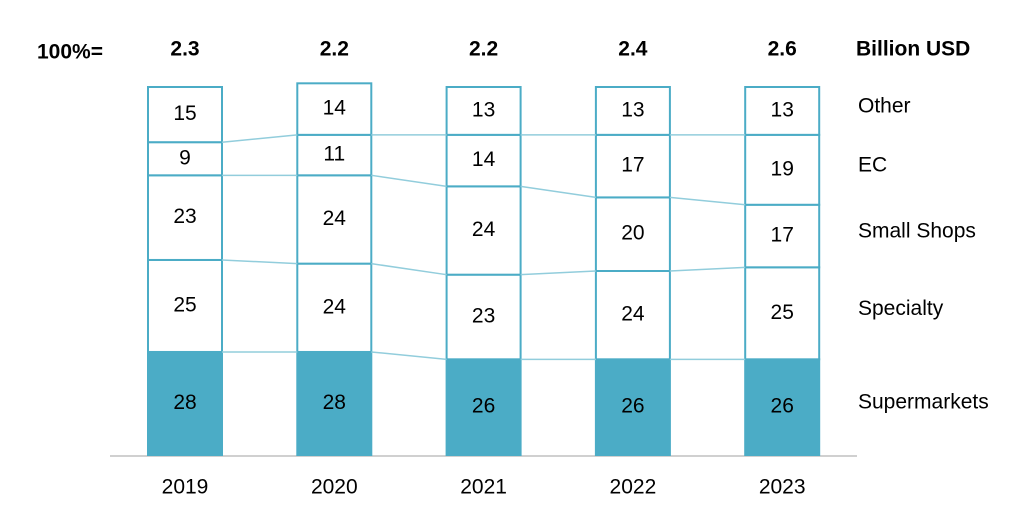 This screenshot has width=1027, height=520. I want to click on data-label: 20, so click(632, 233).